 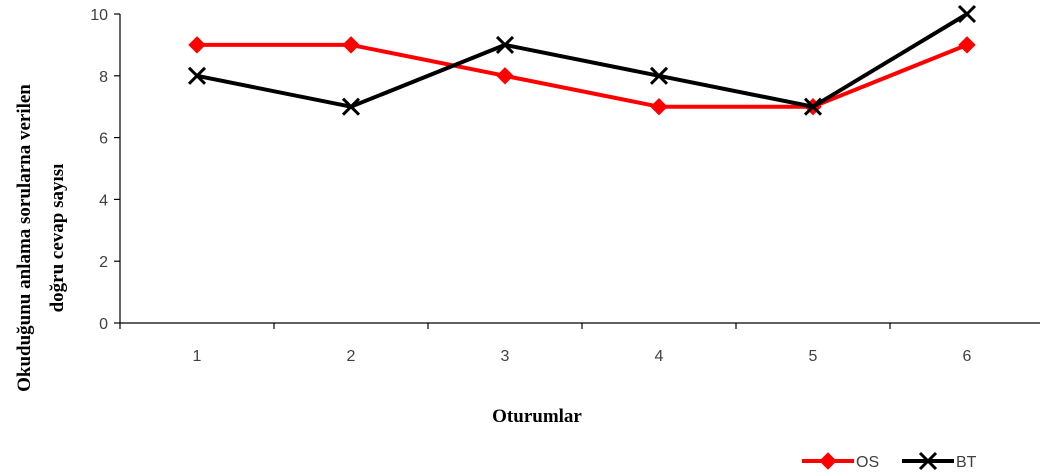 I want to click on legend-label-bt: BT, so click(x=966, y=462).